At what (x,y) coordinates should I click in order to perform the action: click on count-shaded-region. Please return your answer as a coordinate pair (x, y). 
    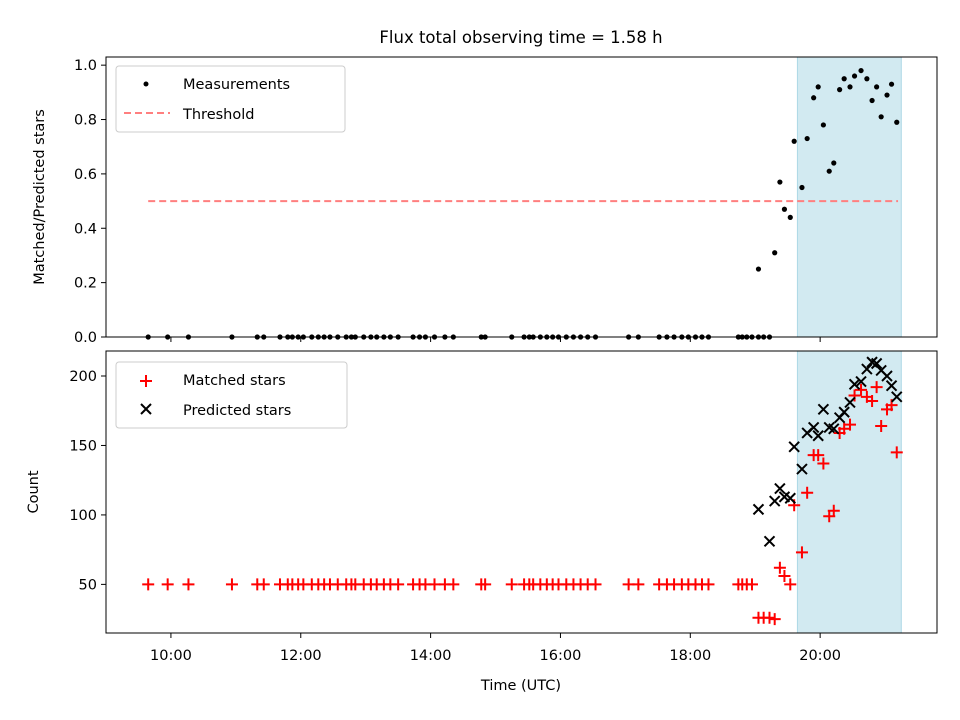
    Looking at the image, I should click on (849, 492).